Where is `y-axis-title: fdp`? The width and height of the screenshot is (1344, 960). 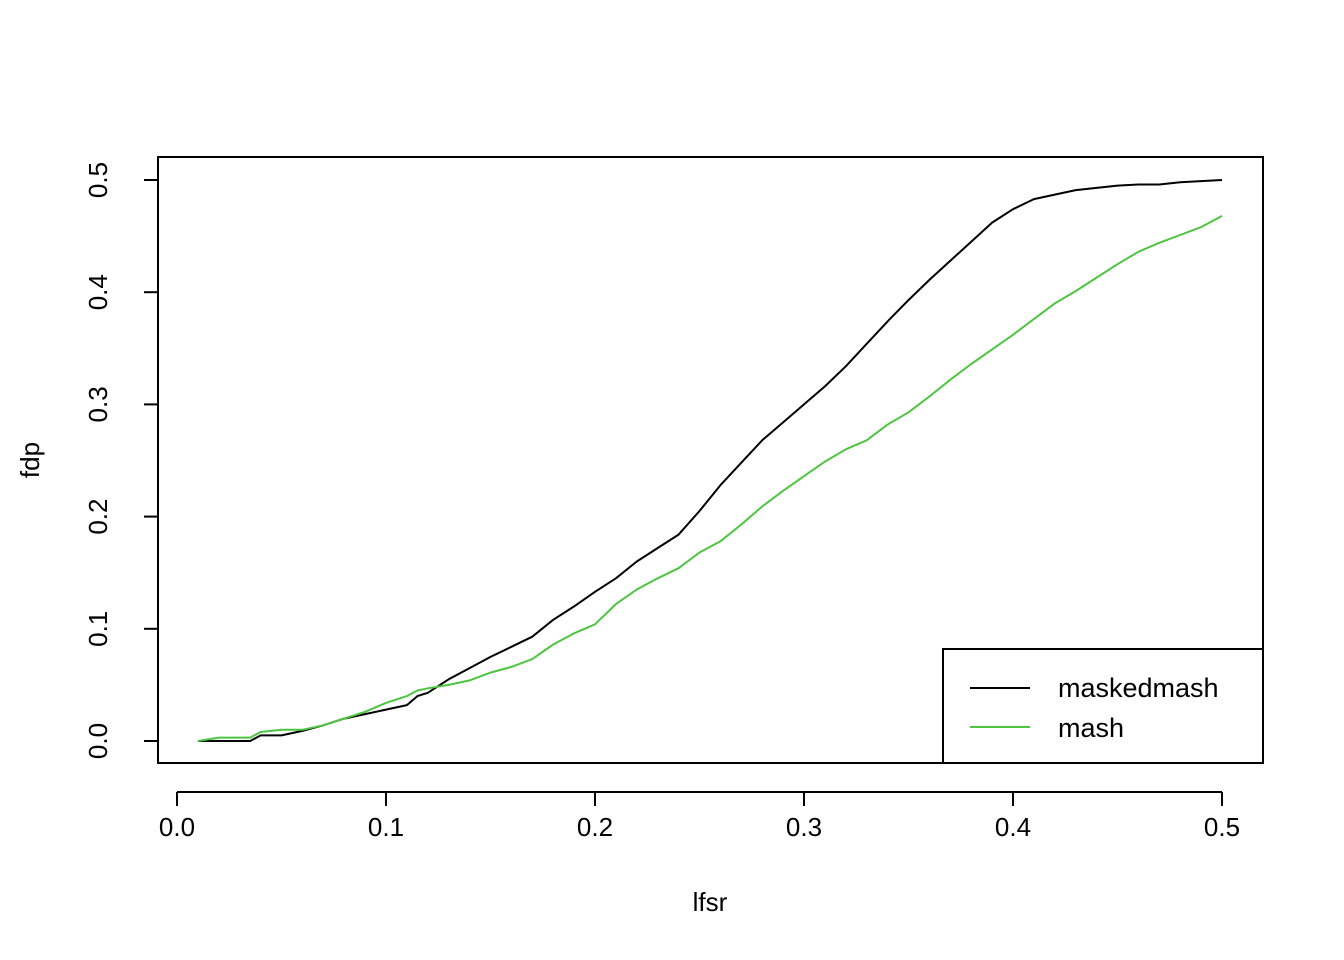 y-axis-title: fdp is located at coordinates (30, 460).